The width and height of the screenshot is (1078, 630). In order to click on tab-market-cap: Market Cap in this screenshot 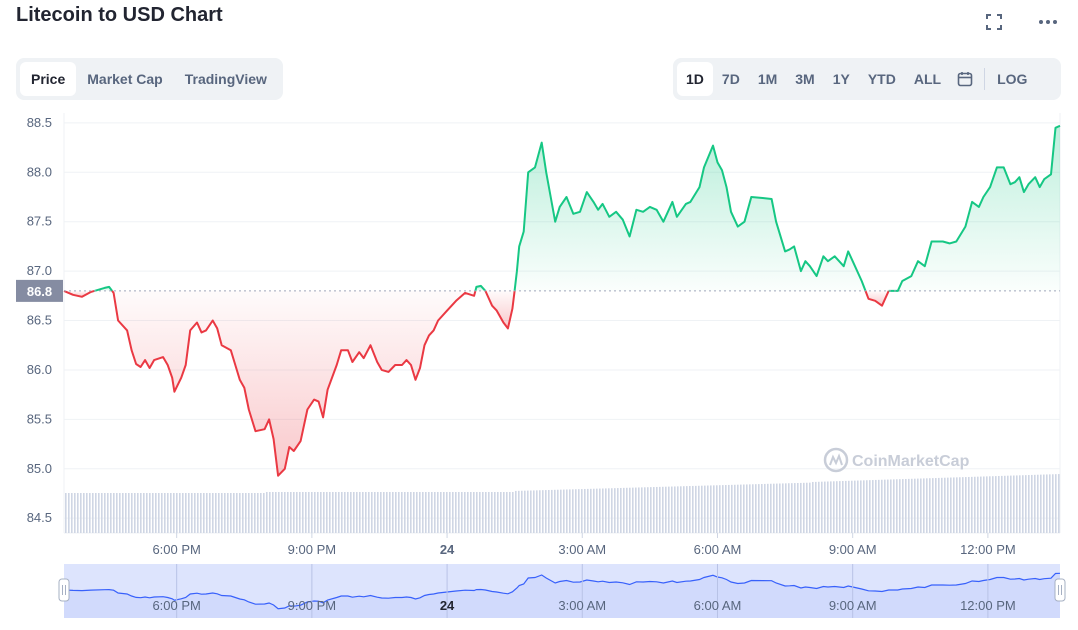, I will do `click(125, 79)`.